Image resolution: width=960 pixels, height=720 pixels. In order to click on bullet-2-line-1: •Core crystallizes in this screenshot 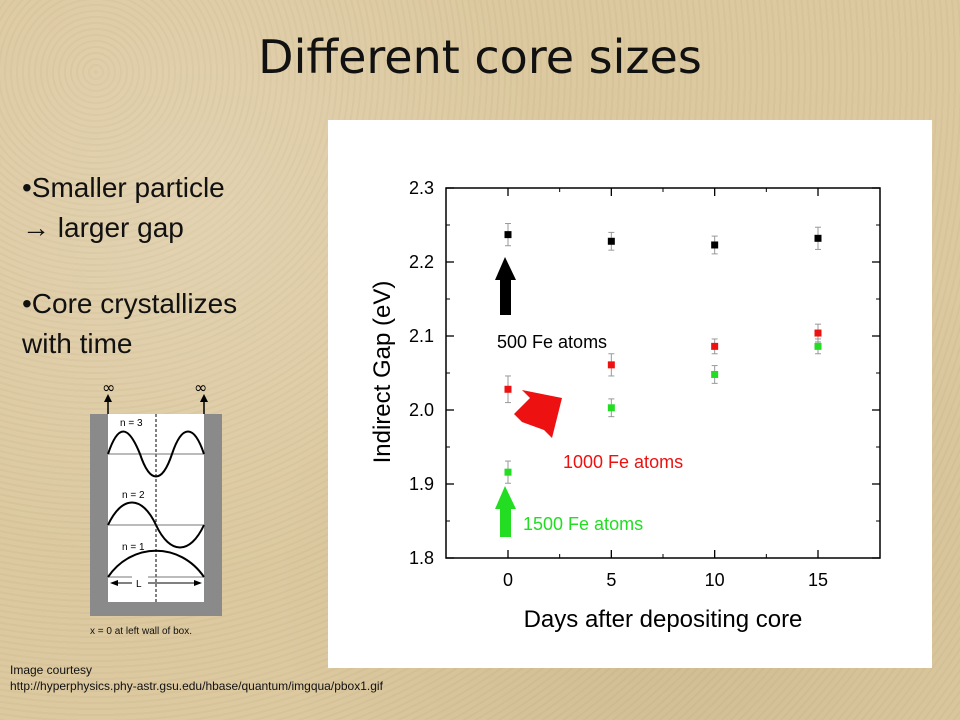, I will do `click(130, 303)`.